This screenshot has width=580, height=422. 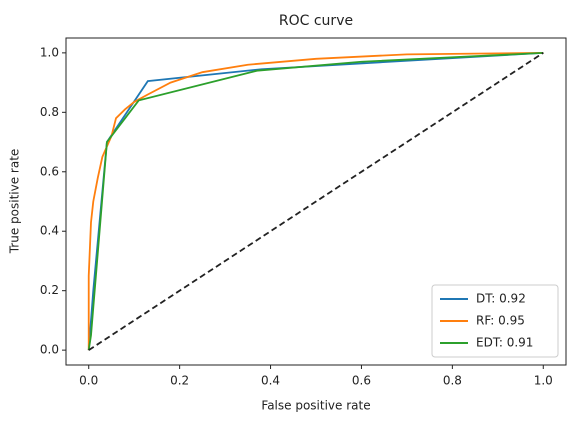 I want to click on y-tick-label: 0.8, so click(x=49, y=112).